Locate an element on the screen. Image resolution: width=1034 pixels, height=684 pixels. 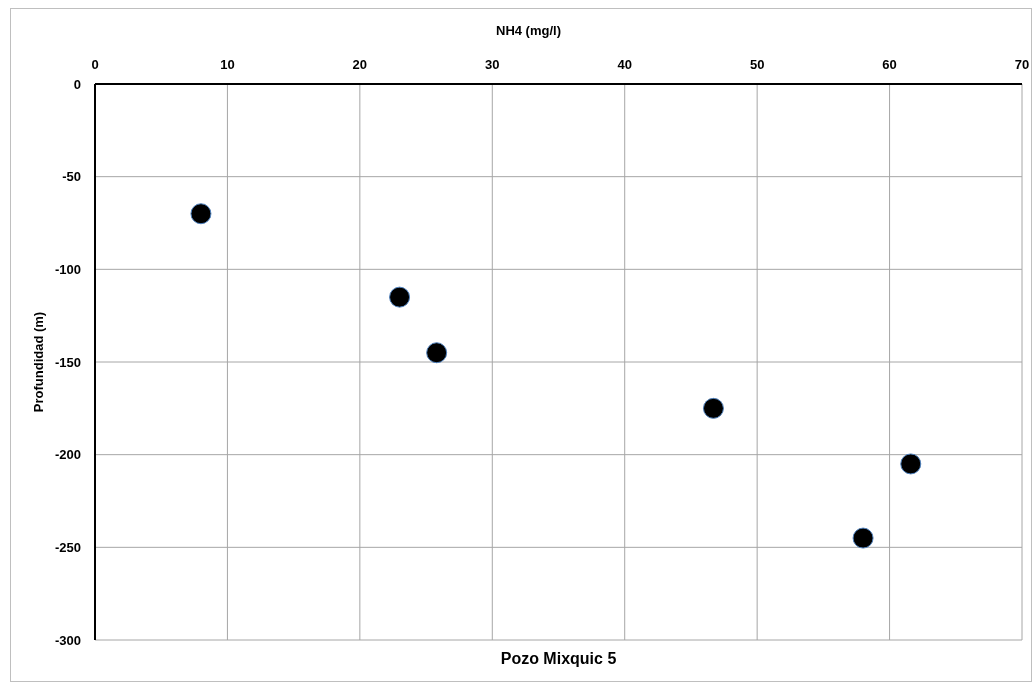
x-tick-label: 0 is located at coordinates (95, 64).